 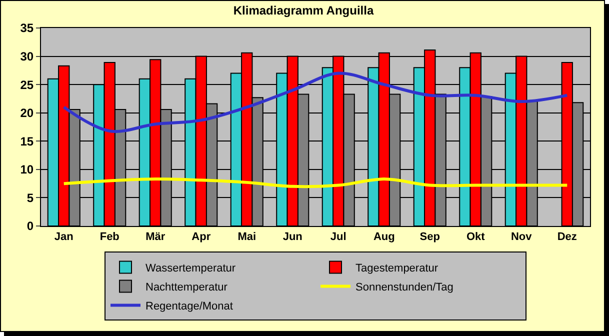 What do you see at coordinates (430, 237) in the screenshot?
I see `x-tick-label: Sep` at bounding box center [430, 237].